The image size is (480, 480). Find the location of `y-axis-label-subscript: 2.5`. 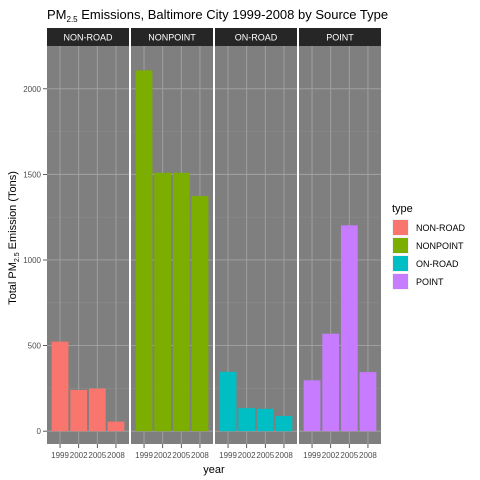

y-axis-label-subscript: 2.5 is located at coordinates (17, 257).